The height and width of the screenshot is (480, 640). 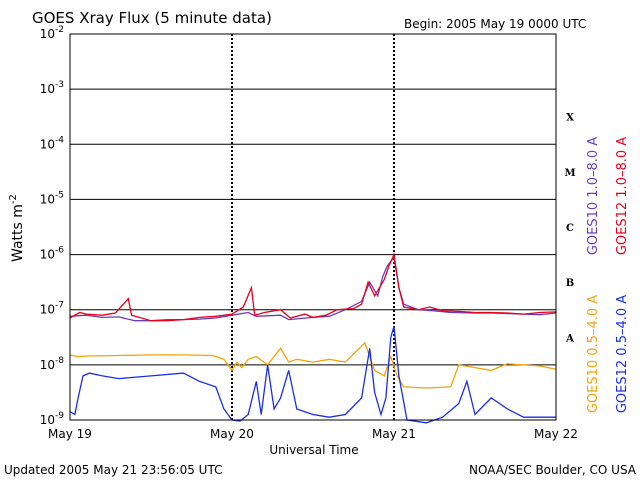 I want to click on flare-class-labels: X M C B A, so click(x=569, y=229).